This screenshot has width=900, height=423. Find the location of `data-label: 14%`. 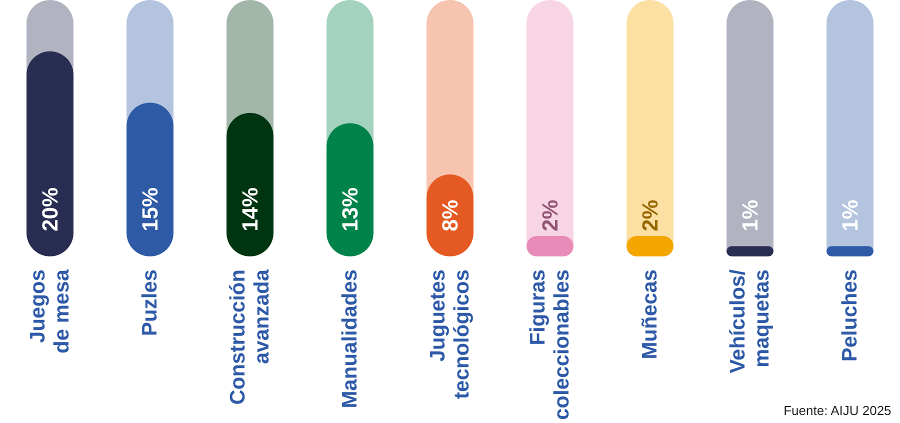

data-label: 14% is located at coordinates (250, 209).